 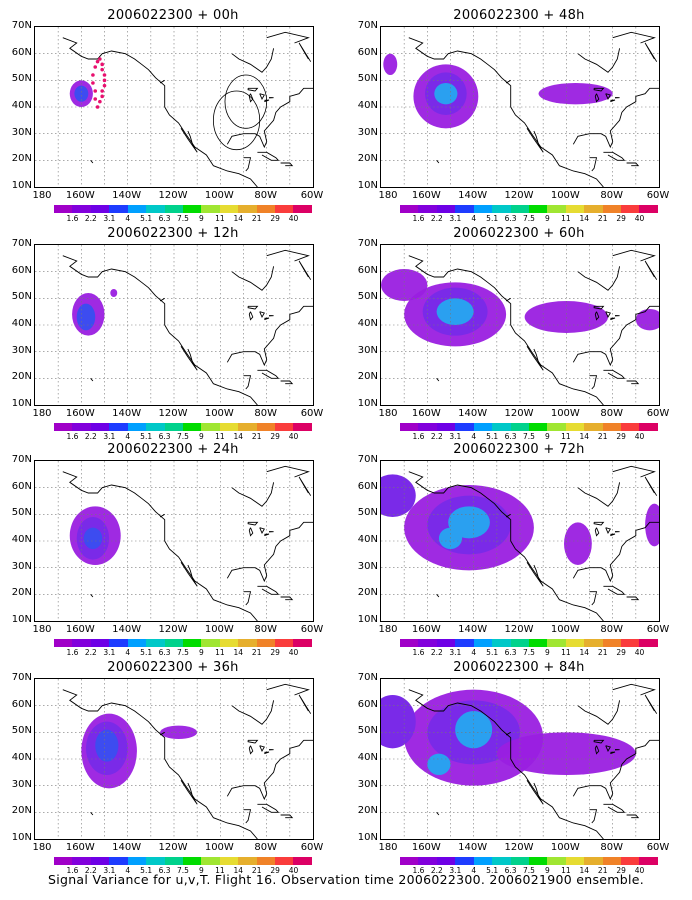 I want to click on colorbar-label: 7.5, so click(x=183, y=436).